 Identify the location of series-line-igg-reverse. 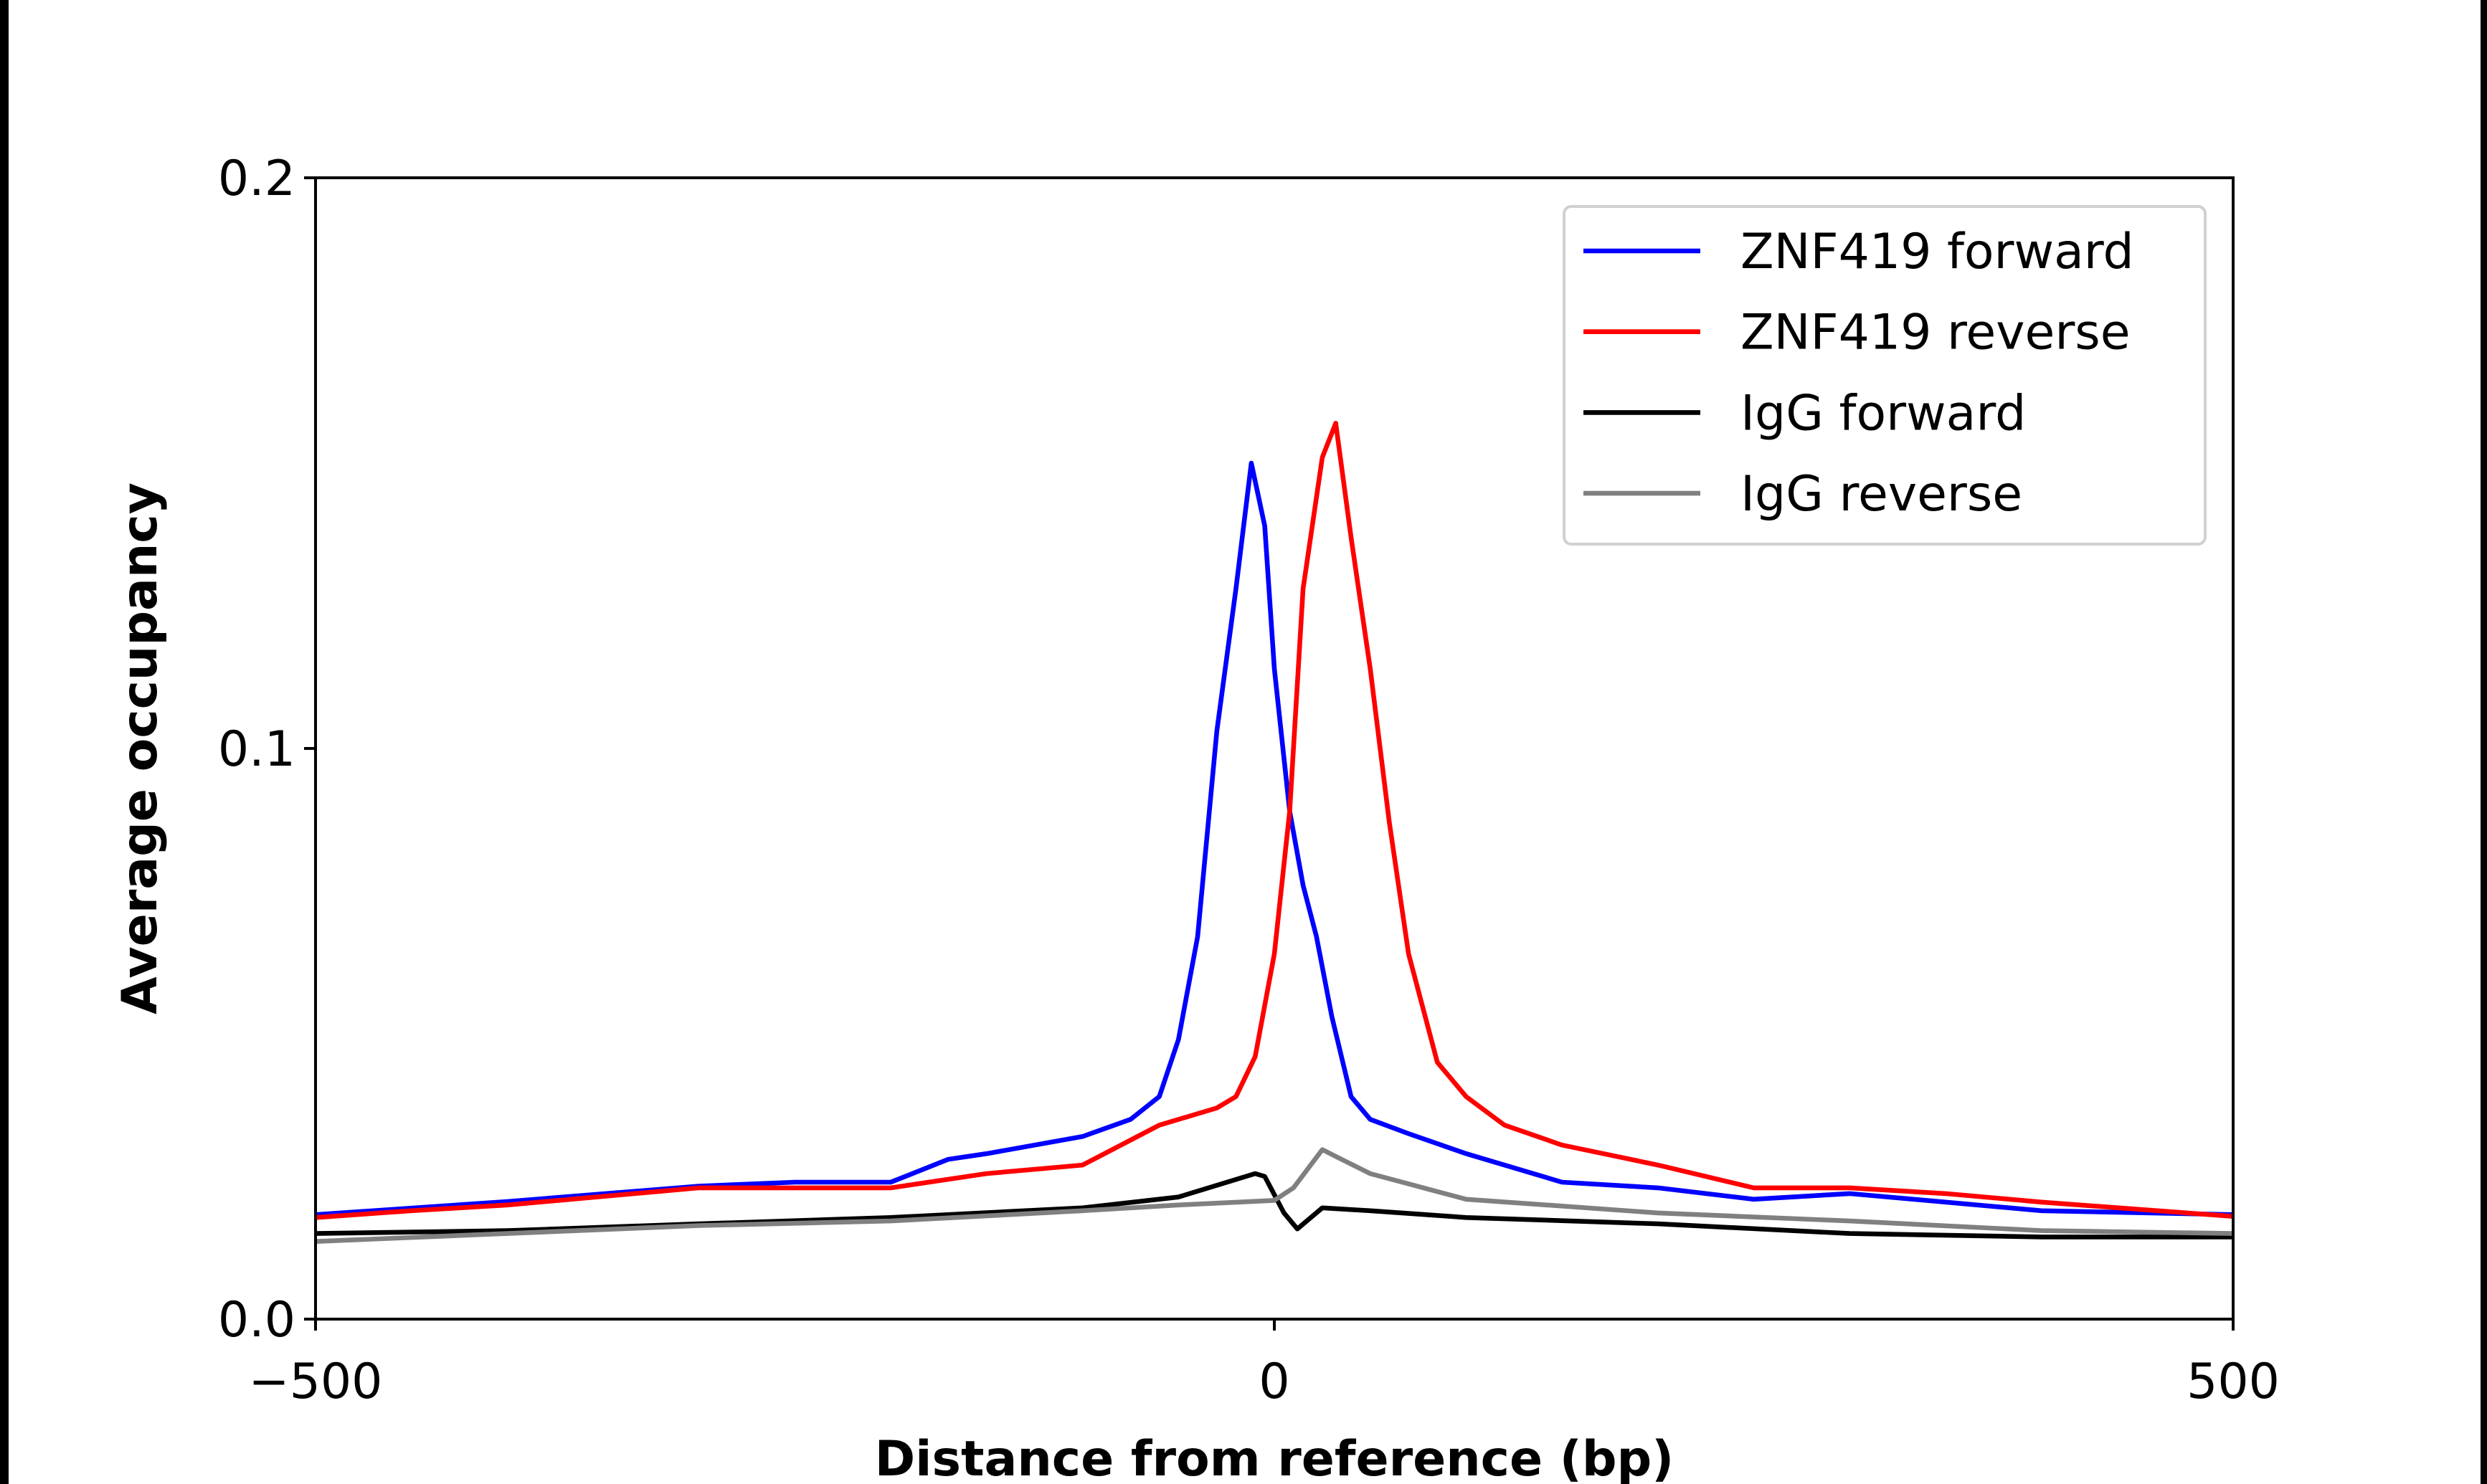
(1275, 1196).